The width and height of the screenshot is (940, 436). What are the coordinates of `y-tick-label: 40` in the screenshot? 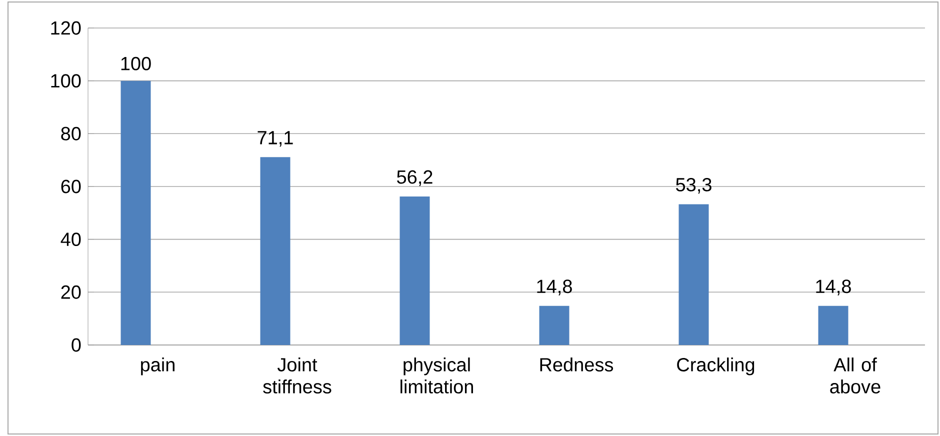 It's located at (70, 239).